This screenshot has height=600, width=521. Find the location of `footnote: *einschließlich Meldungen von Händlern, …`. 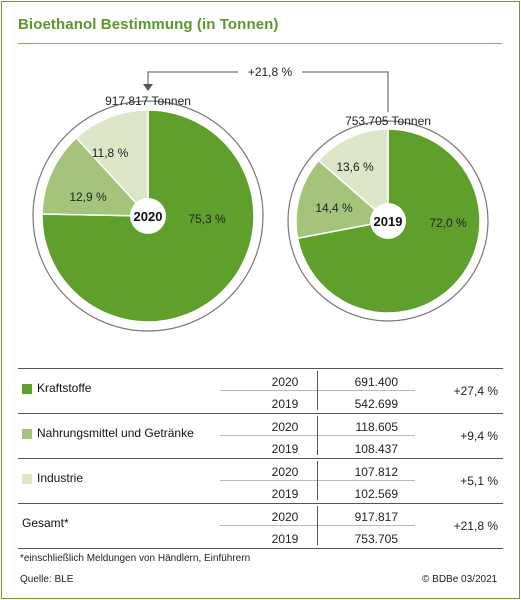

footnote: *einschließlich Meldungen von Händlern, … is located at coordinates (135, 558).